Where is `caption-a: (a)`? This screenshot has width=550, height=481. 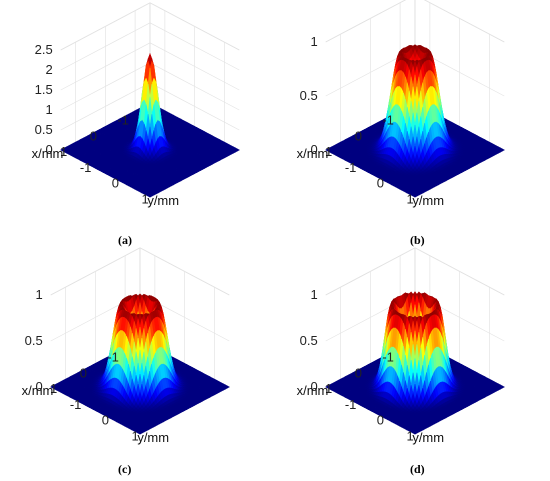
caption-a: (a) is located at coordinates (125, 240).